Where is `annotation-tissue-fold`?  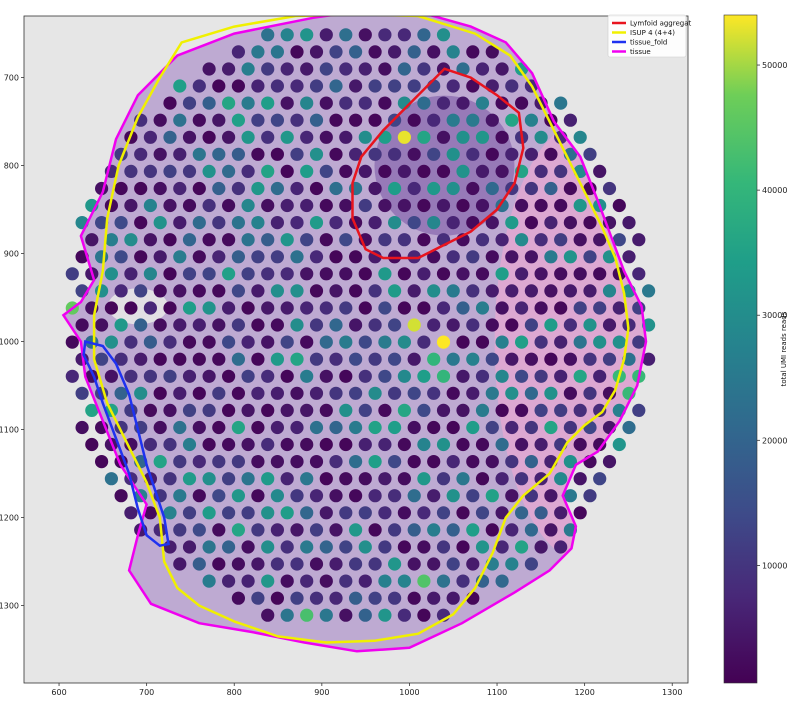
annotation-tissue-fold is located at coordinates (126, 444).